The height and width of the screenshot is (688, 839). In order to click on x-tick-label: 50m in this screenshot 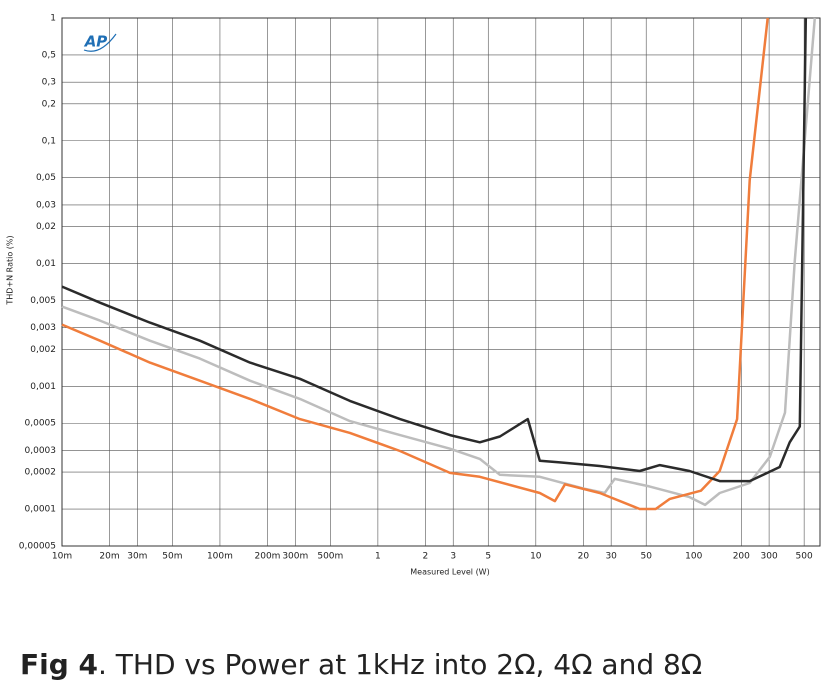, I will do `click(172, 557)`.